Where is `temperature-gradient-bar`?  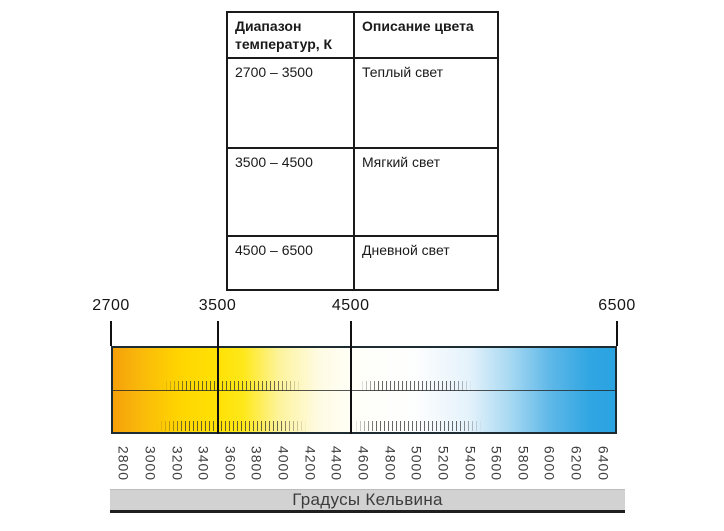 temperature-gradient-bar is located at coordinates (364, 390).